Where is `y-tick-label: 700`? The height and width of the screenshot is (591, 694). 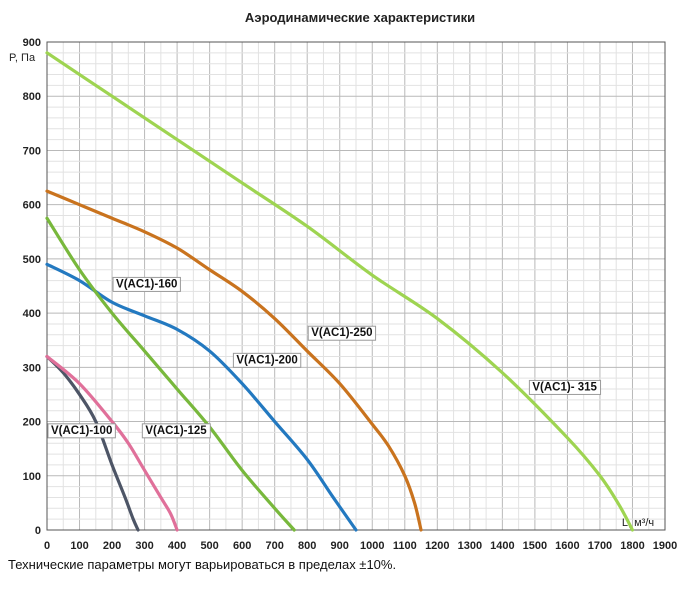
y-tick-label: 700 is located at coordinates (32, 151).